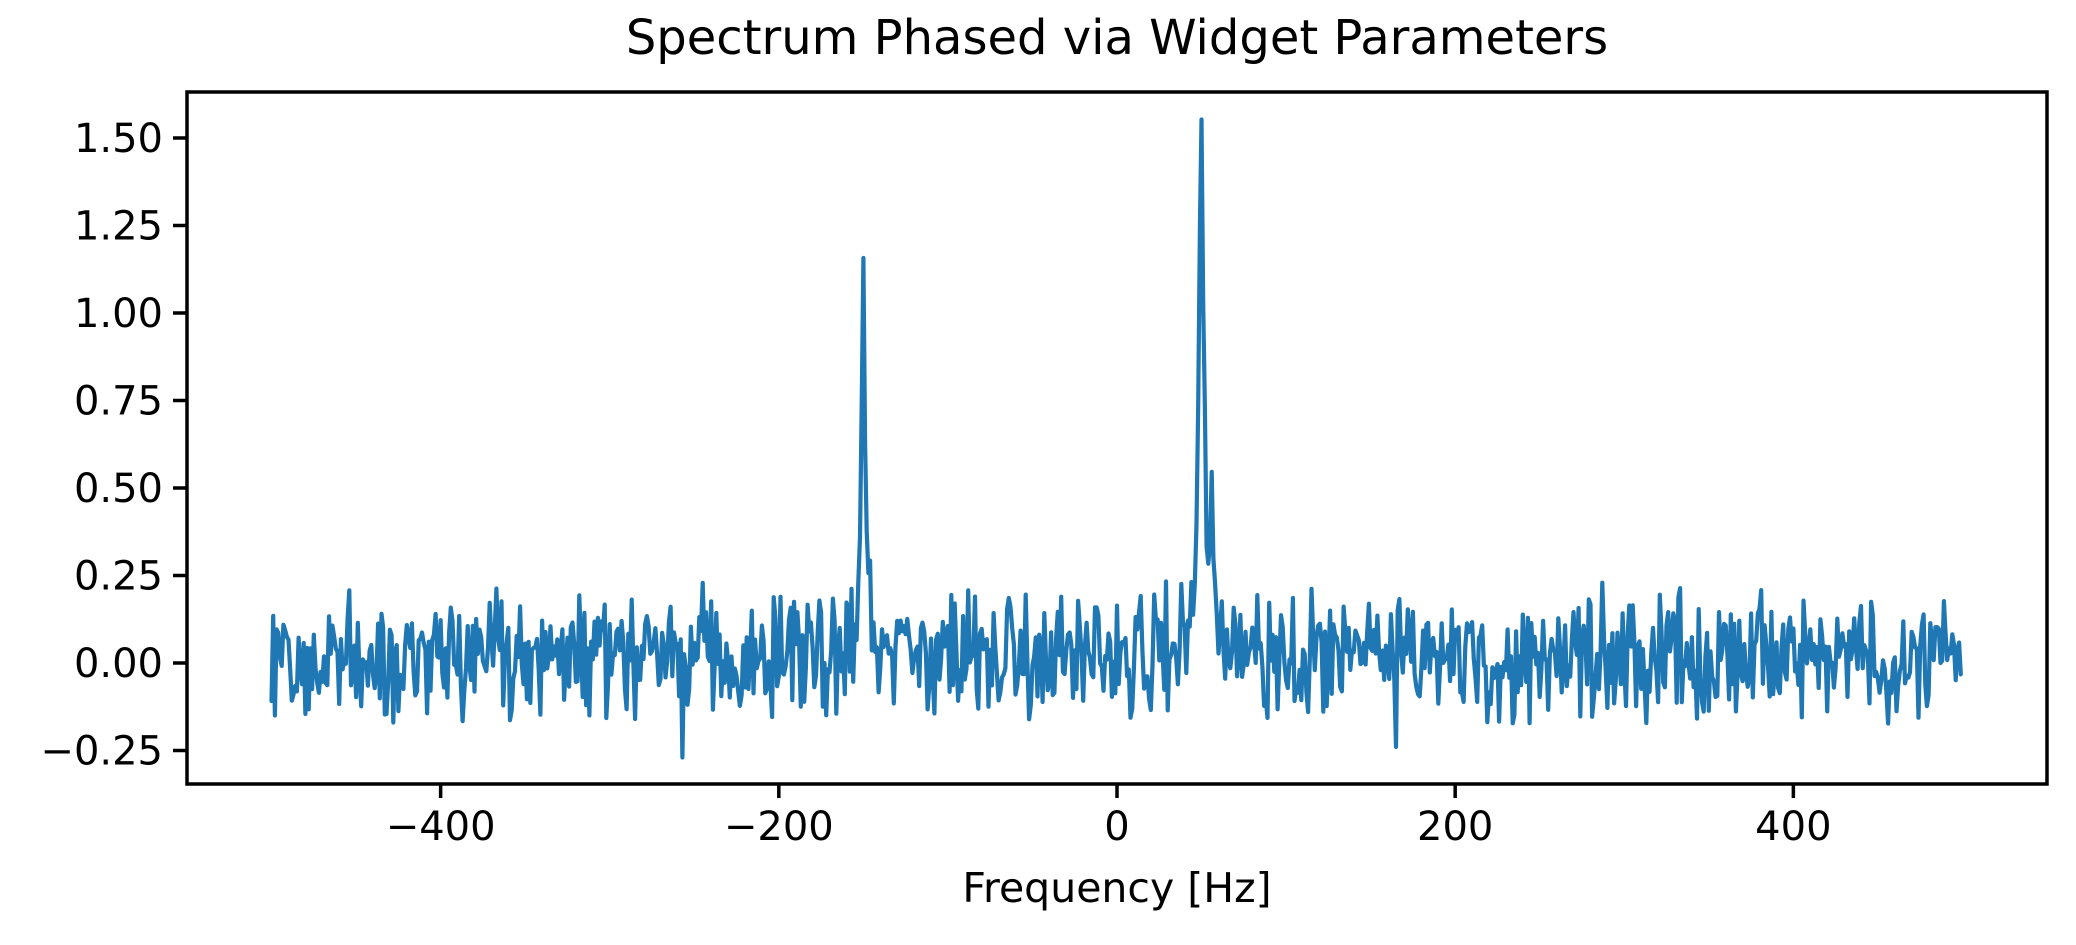  I want to click on y-tick-label: 0.50, so click(118, 489).